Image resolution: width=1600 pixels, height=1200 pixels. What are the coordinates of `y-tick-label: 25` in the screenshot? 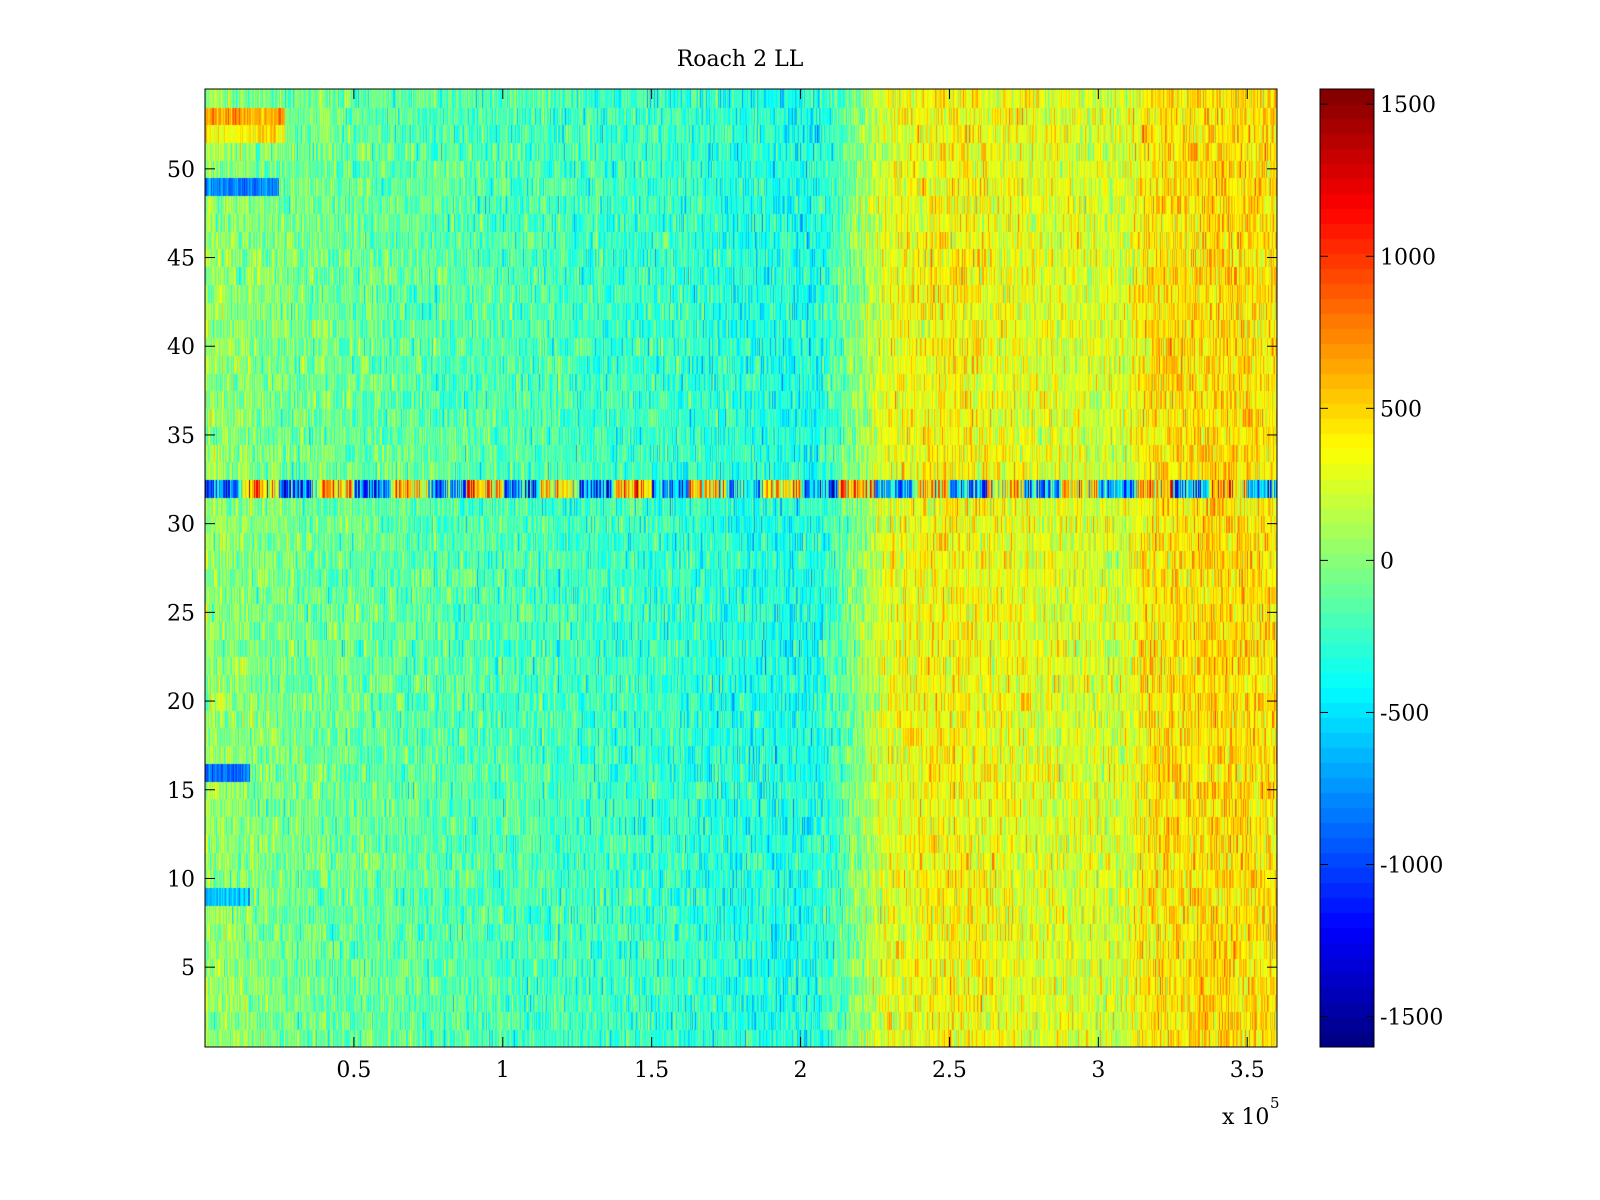 It's located at (181, 613).